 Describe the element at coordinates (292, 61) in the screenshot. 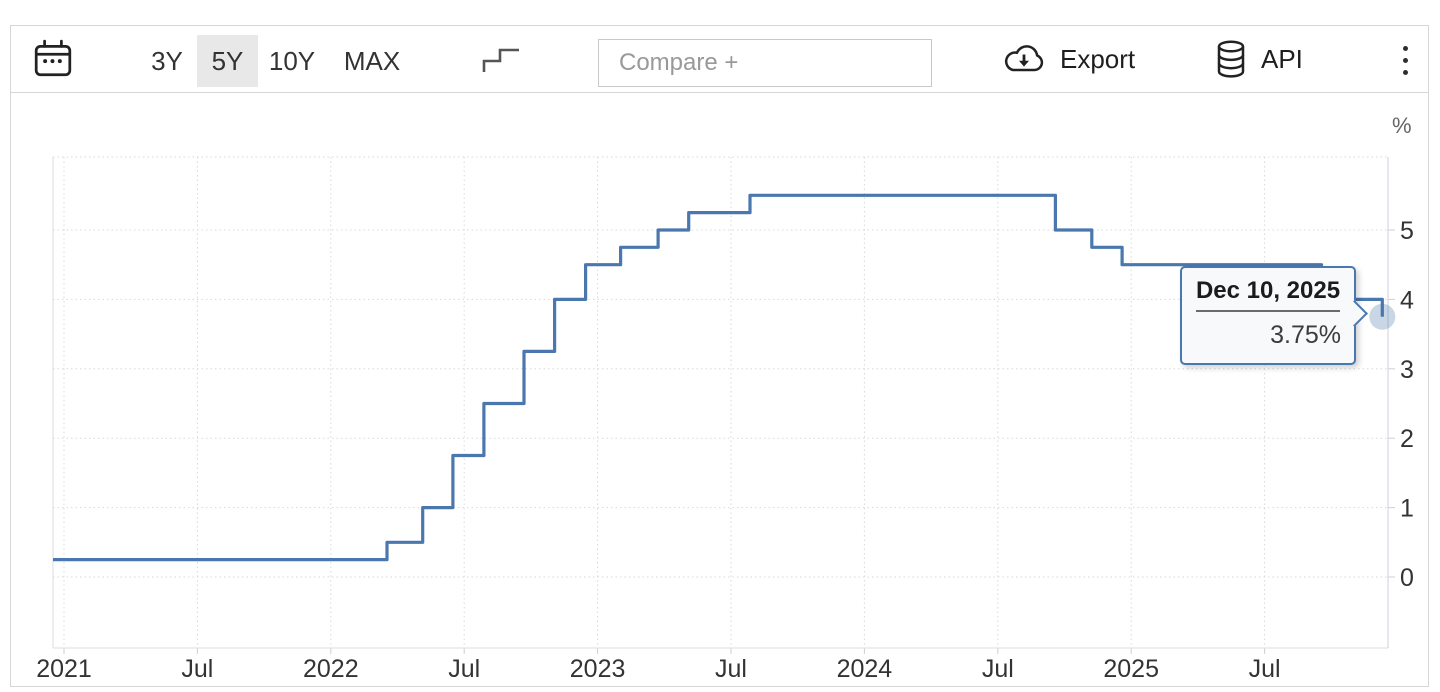

I see `range-button-10y: 10Y` at that location.